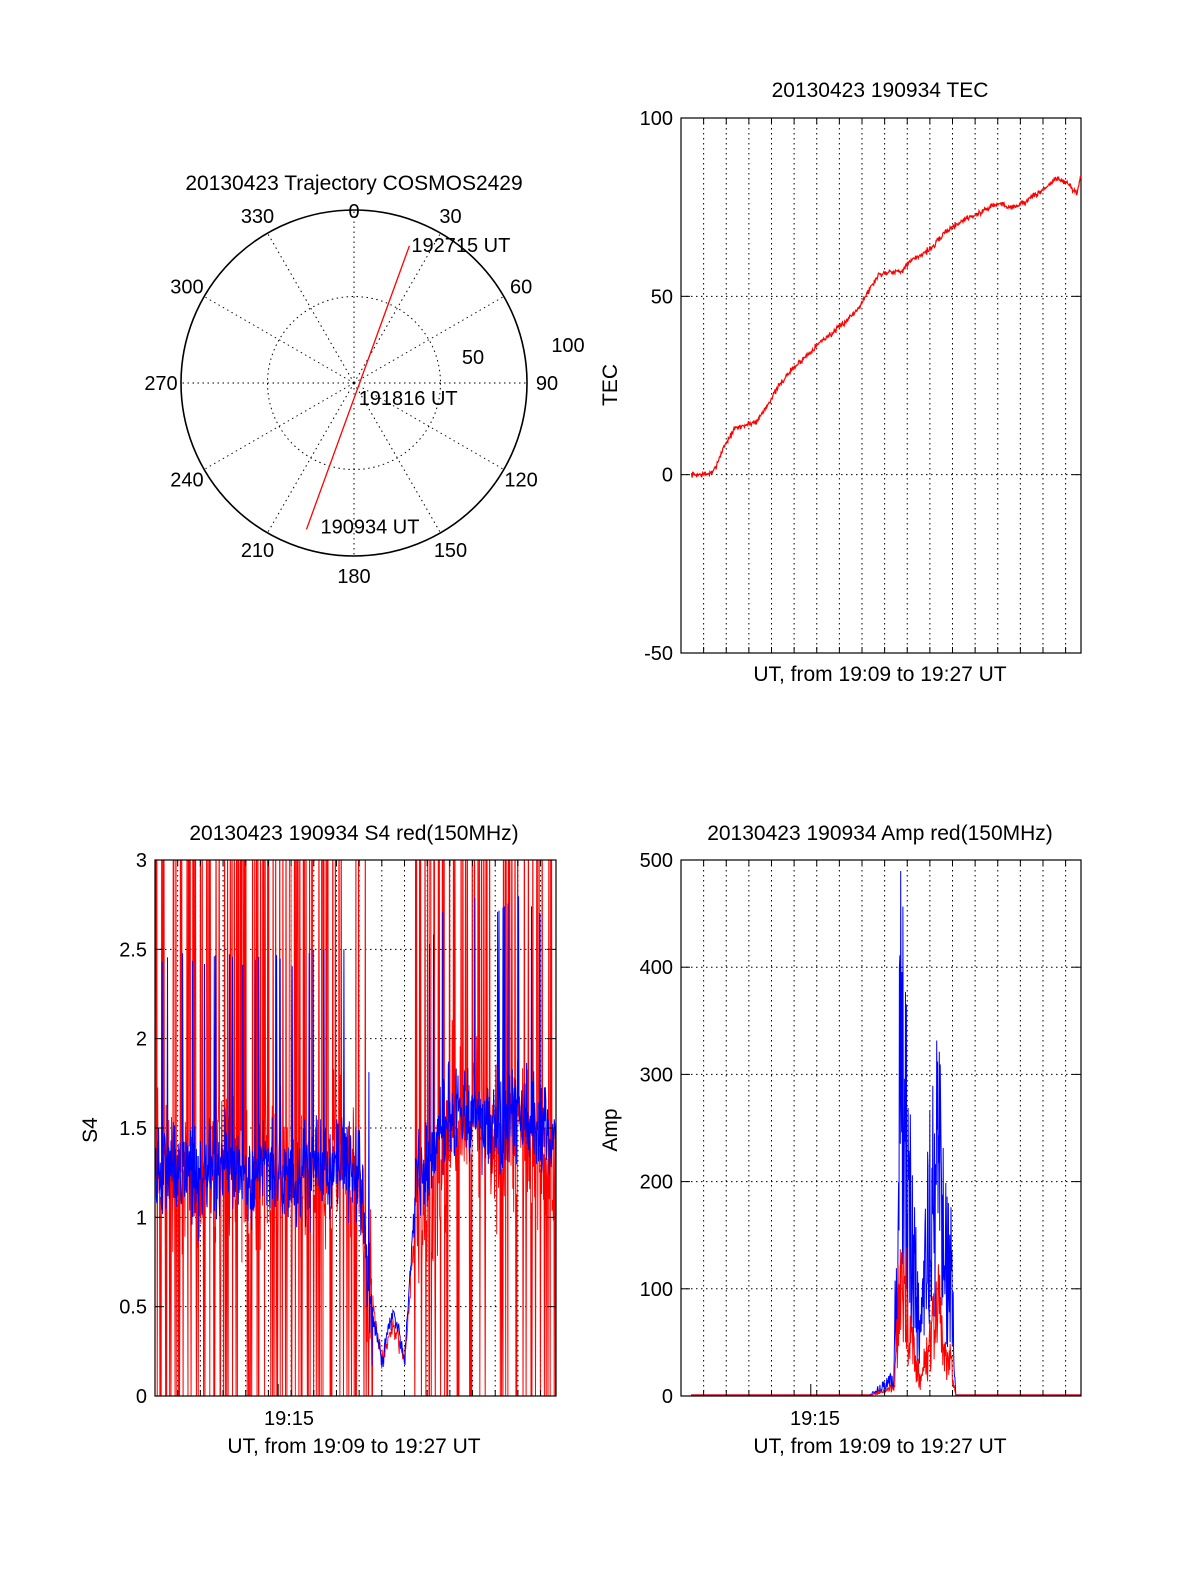 The height and width of the screenshot is (1575, 1200). Describe the element at coordinates (141, 1218) in the screenshot. I see `s4-y-tick-label: 1` at that location.